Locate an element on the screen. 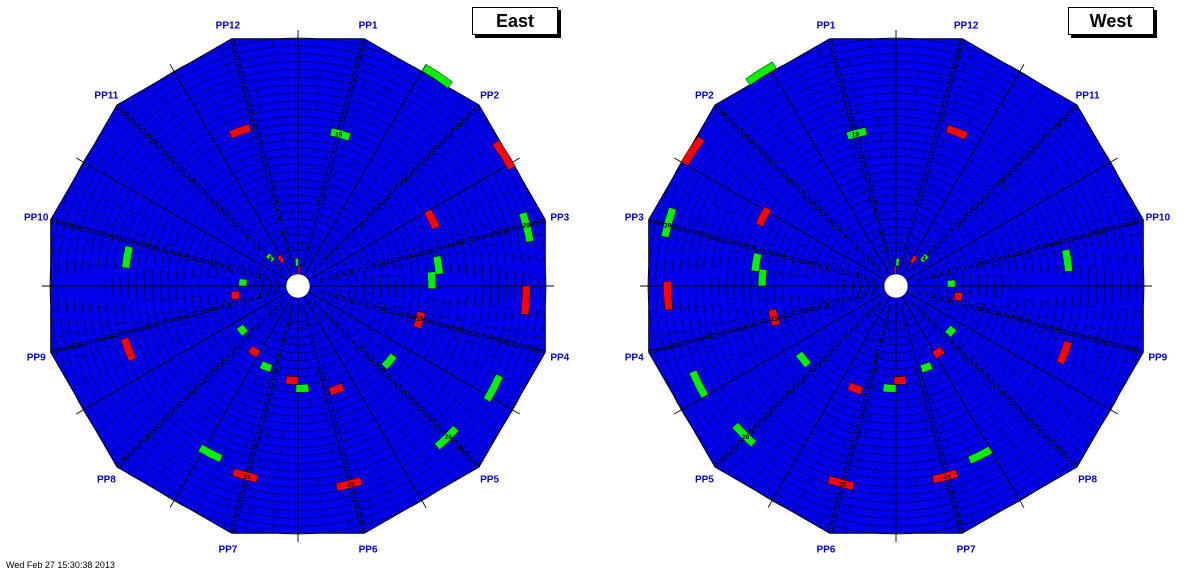  east-title: East is located at coordinates (515, 21).